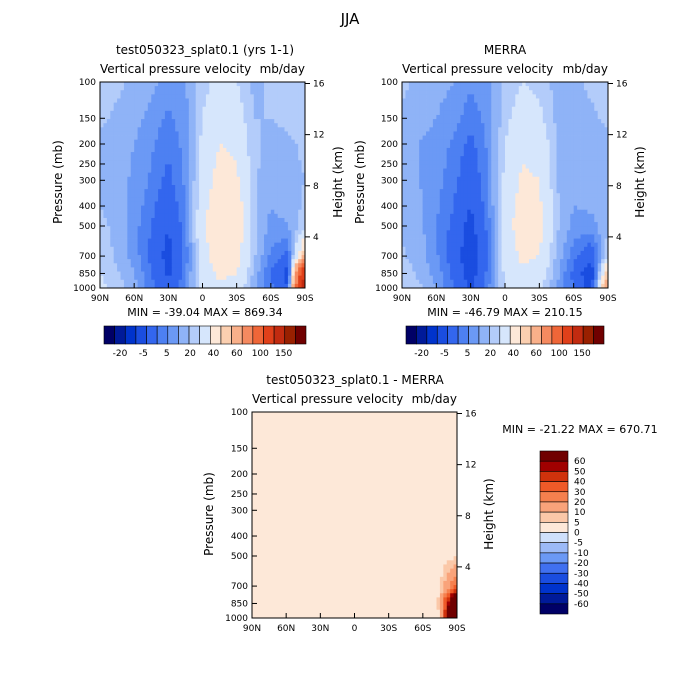 The width and height of the screenshot is (700, 700). I want to click on colorbar-swatch, so click(279, 335).